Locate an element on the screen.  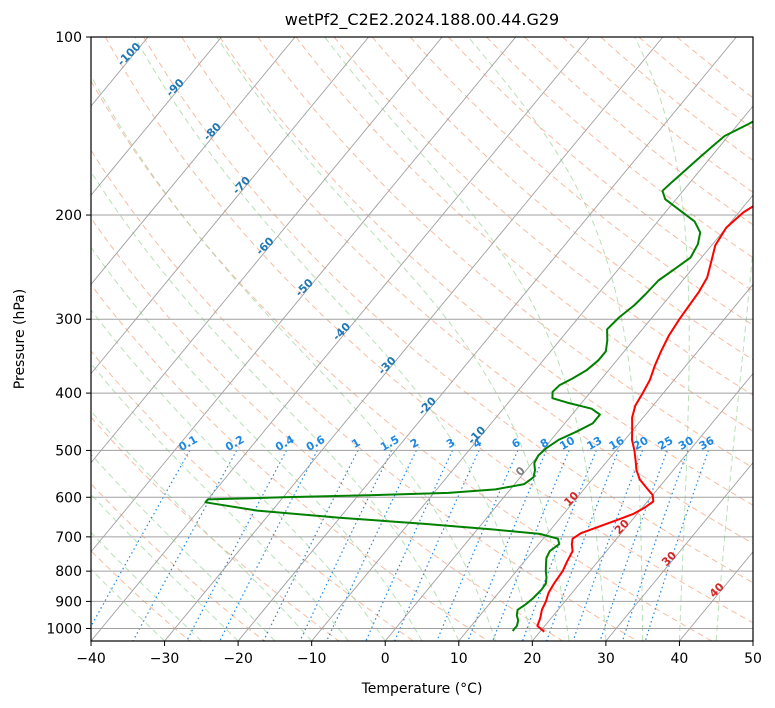
y-axis-ticks: 100 200 300 400 500 600 700 800 900 1000 is located at coordinates (68, 333).